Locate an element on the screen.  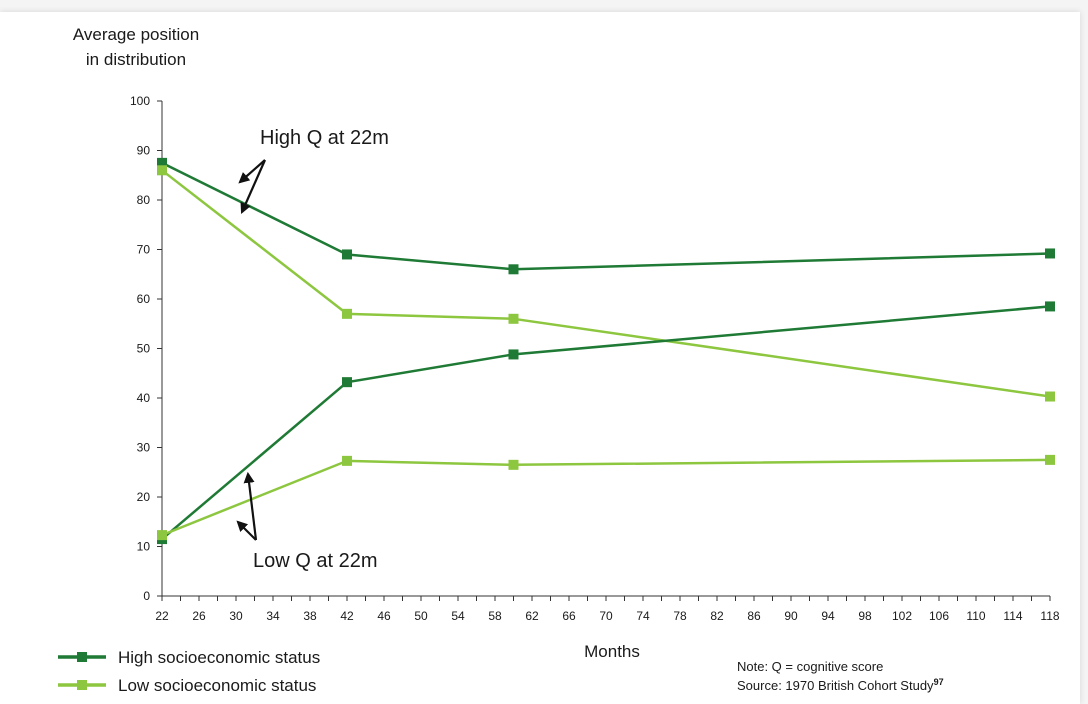
y-tick-label: 100 is located at coordinates (140, 101).